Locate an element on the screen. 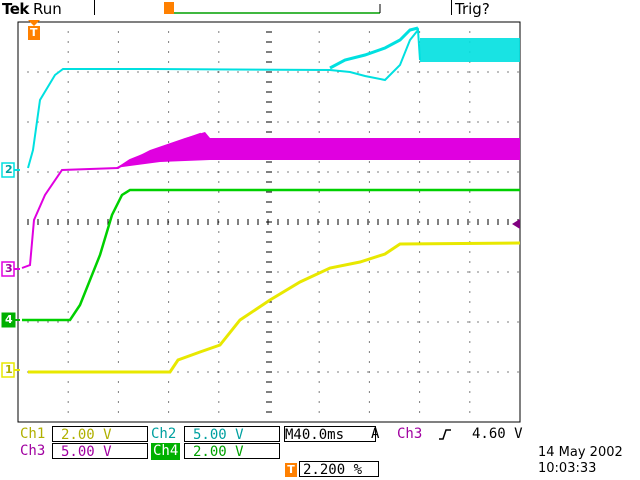 The height and width of the screenshot is (480, 640). trigger-level: 4.60 V is located at coordinates (497, 434).